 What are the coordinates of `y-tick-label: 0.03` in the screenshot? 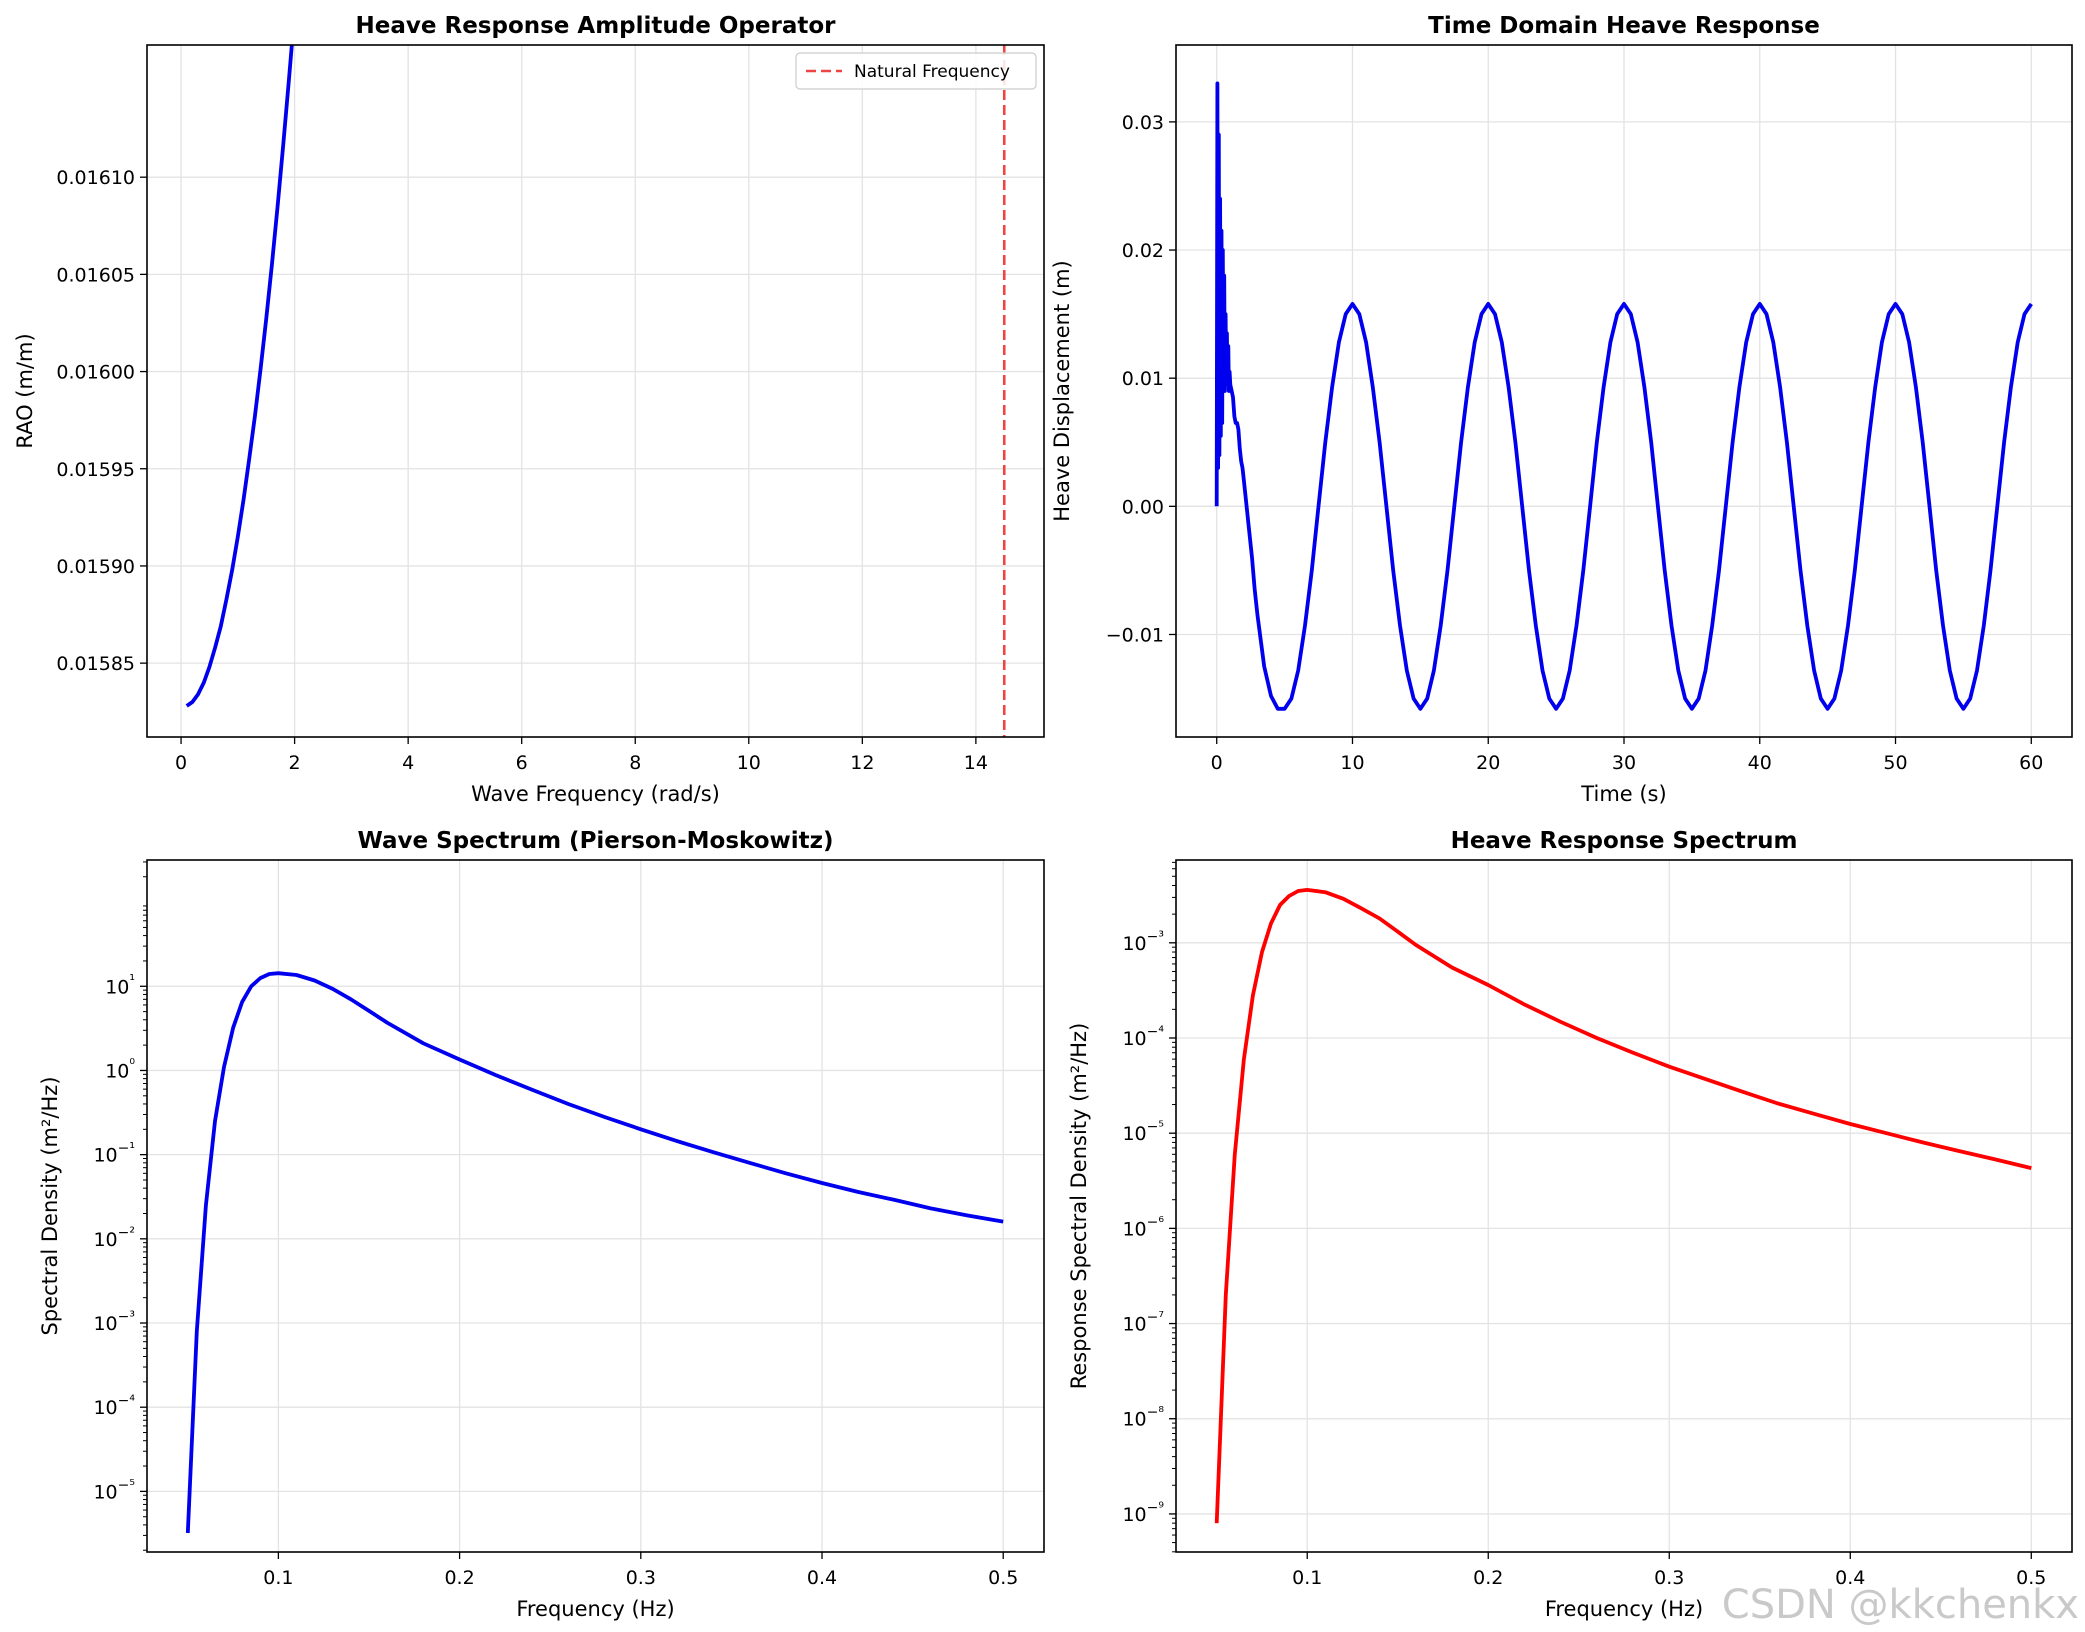 It's located at (1143, 123).